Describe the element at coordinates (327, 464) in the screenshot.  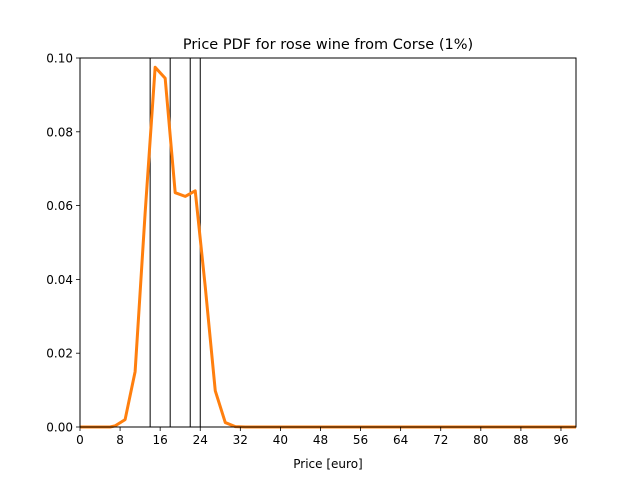
I see `x-axis-label: Price [euro]` at that location.